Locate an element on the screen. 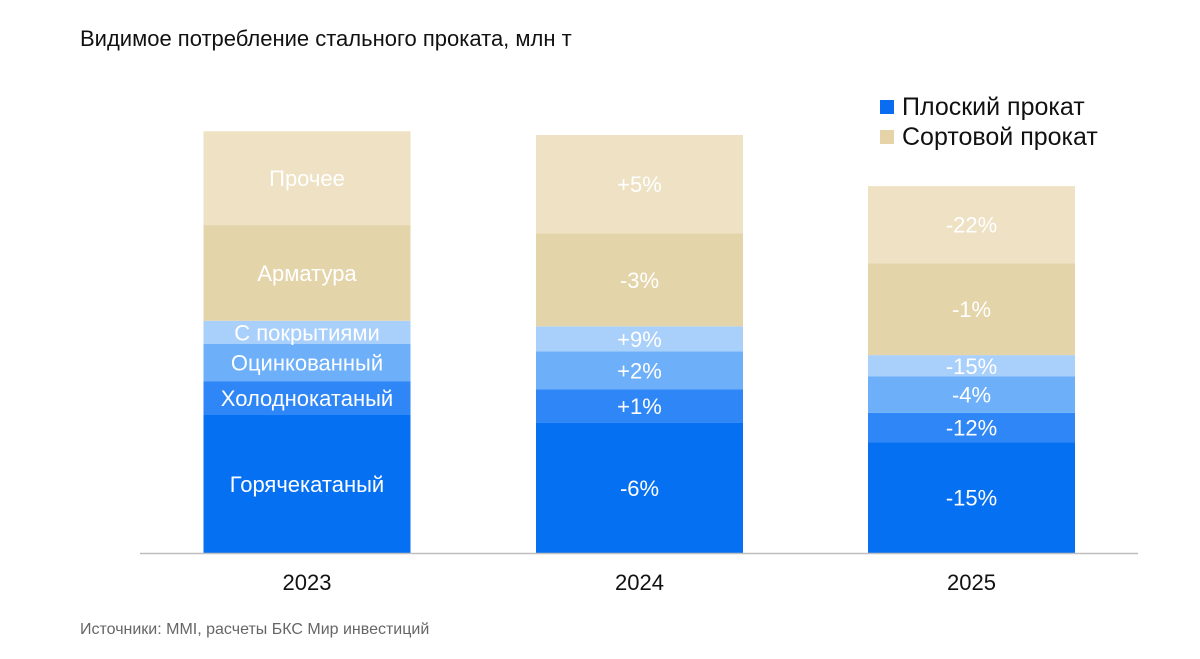 Image resolution: width=1200 pixels, height=659 pixels. legend-item-long: Сортовой прокат is located at coordinates (989, 137).